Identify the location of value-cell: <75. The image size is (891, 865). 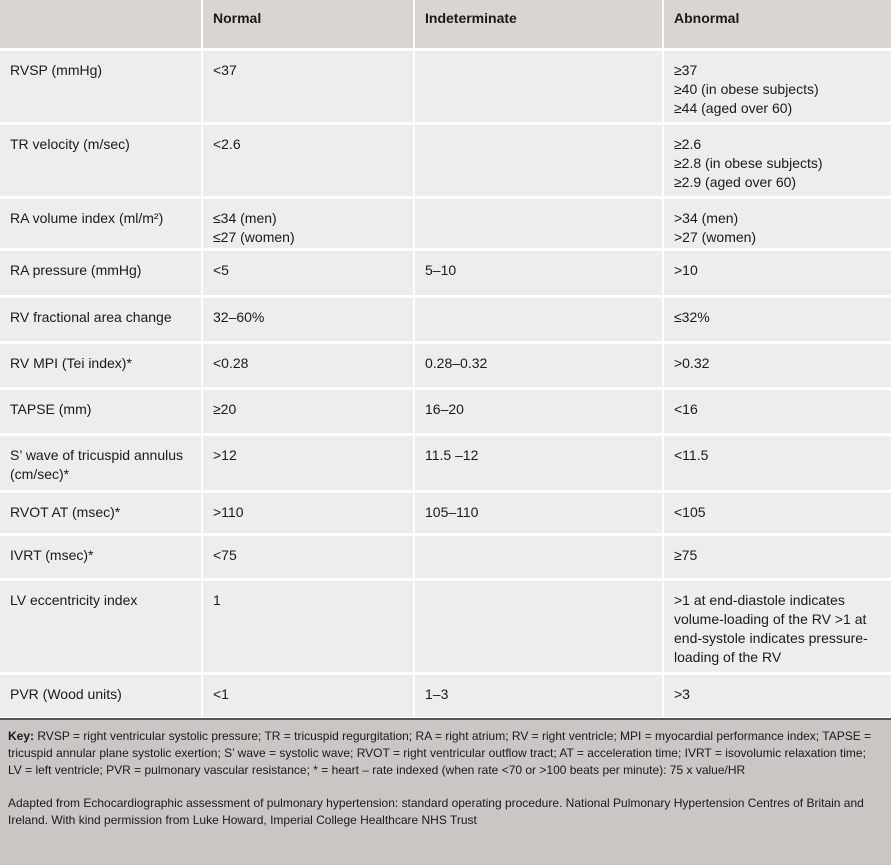
(308, 557).